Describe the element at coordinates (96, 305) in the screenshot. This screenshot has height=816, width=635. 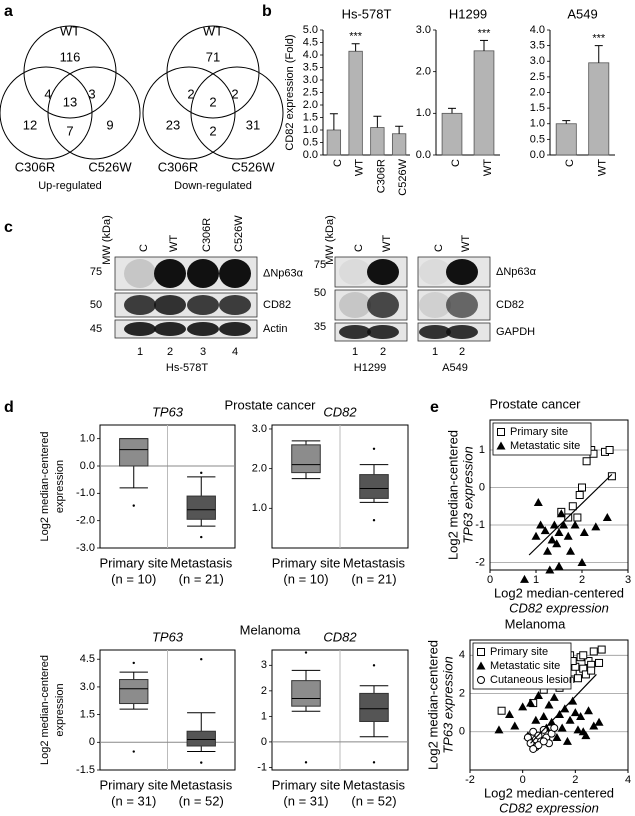
I see `mw-marker: 50` at that location.